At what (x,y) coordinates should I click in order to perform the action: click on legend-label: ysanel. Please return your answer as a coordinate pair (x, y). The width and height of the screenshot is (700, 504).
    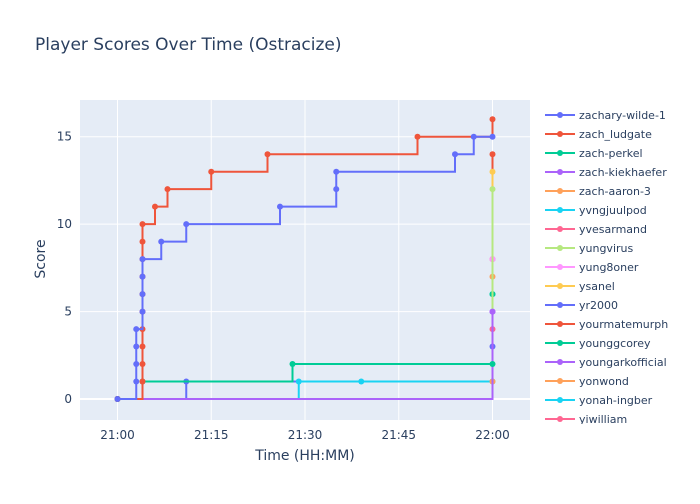
    Looking at the image, I should click on (597, 286).